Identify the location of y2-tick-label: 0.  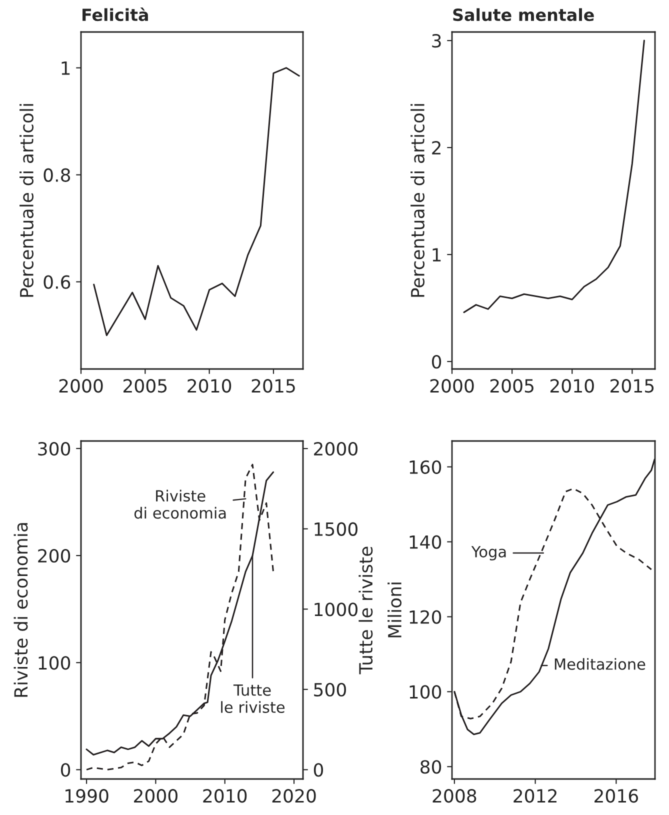
(319, 770).